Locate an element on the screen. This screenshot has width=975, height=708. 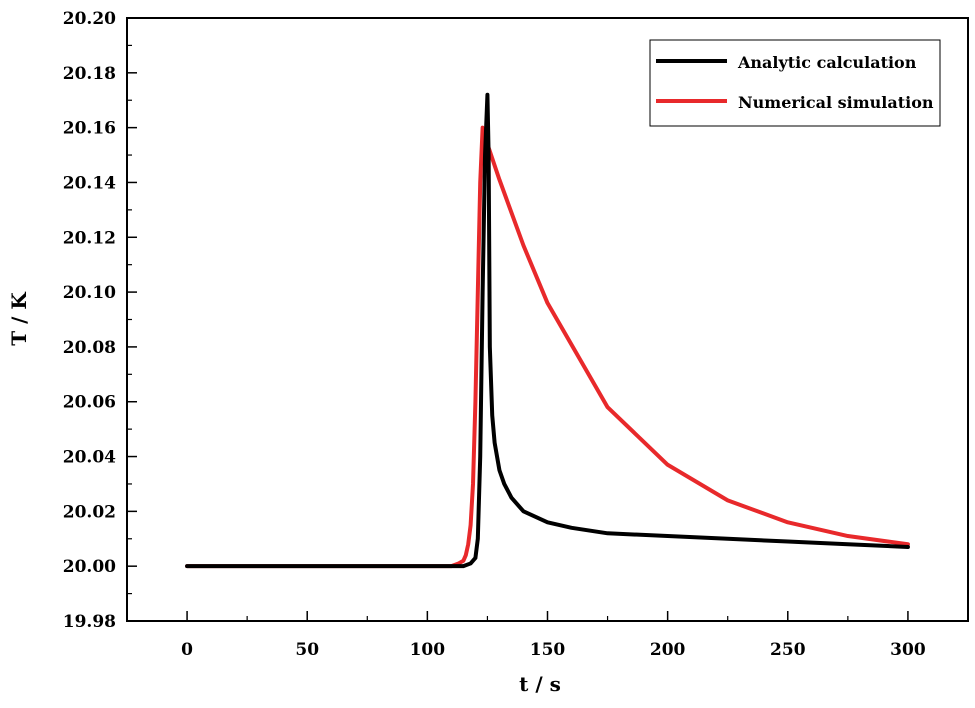
legend-box is located at coordinates (795, 83).